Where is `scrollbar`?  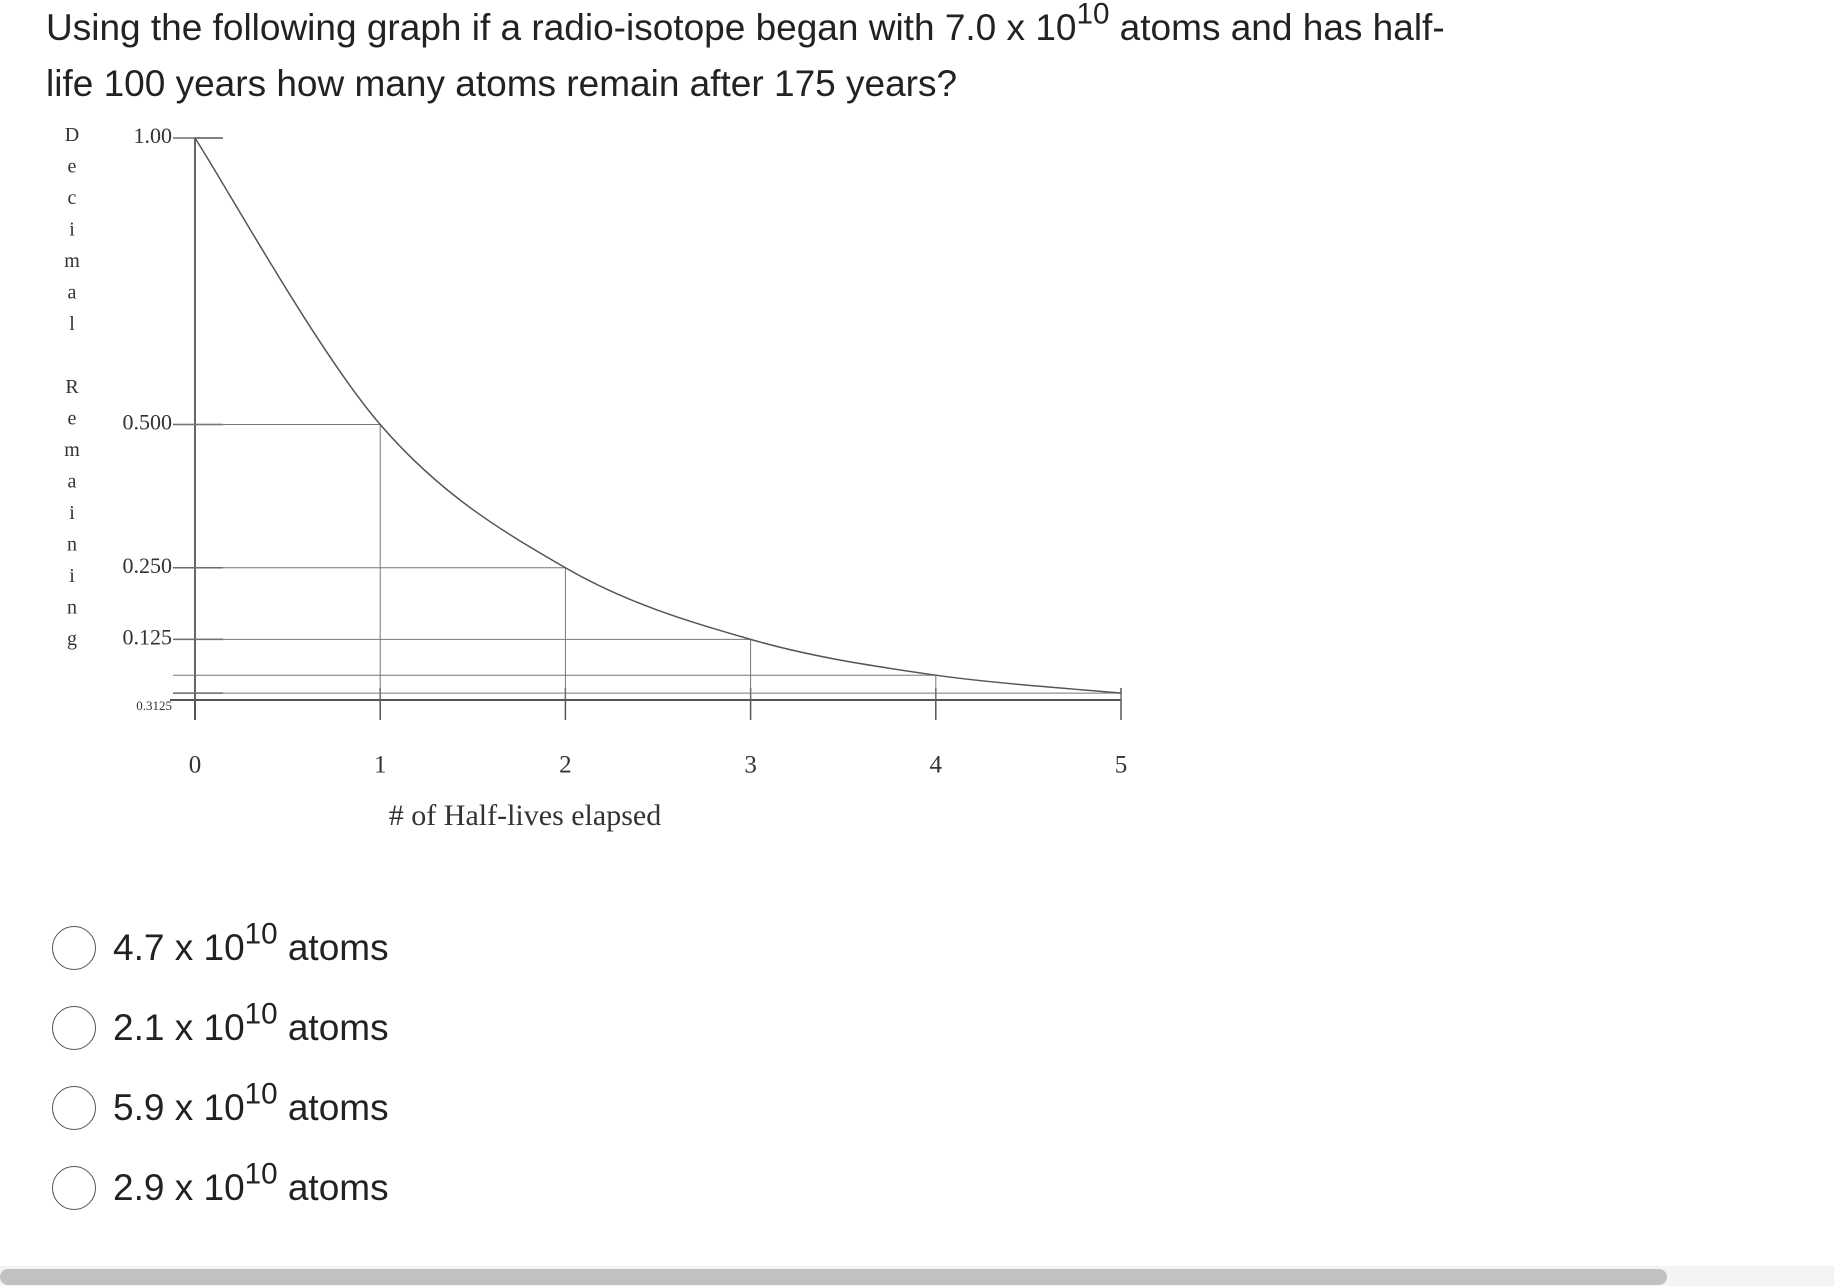 scrollbar is located at coordinates (833, 1277).